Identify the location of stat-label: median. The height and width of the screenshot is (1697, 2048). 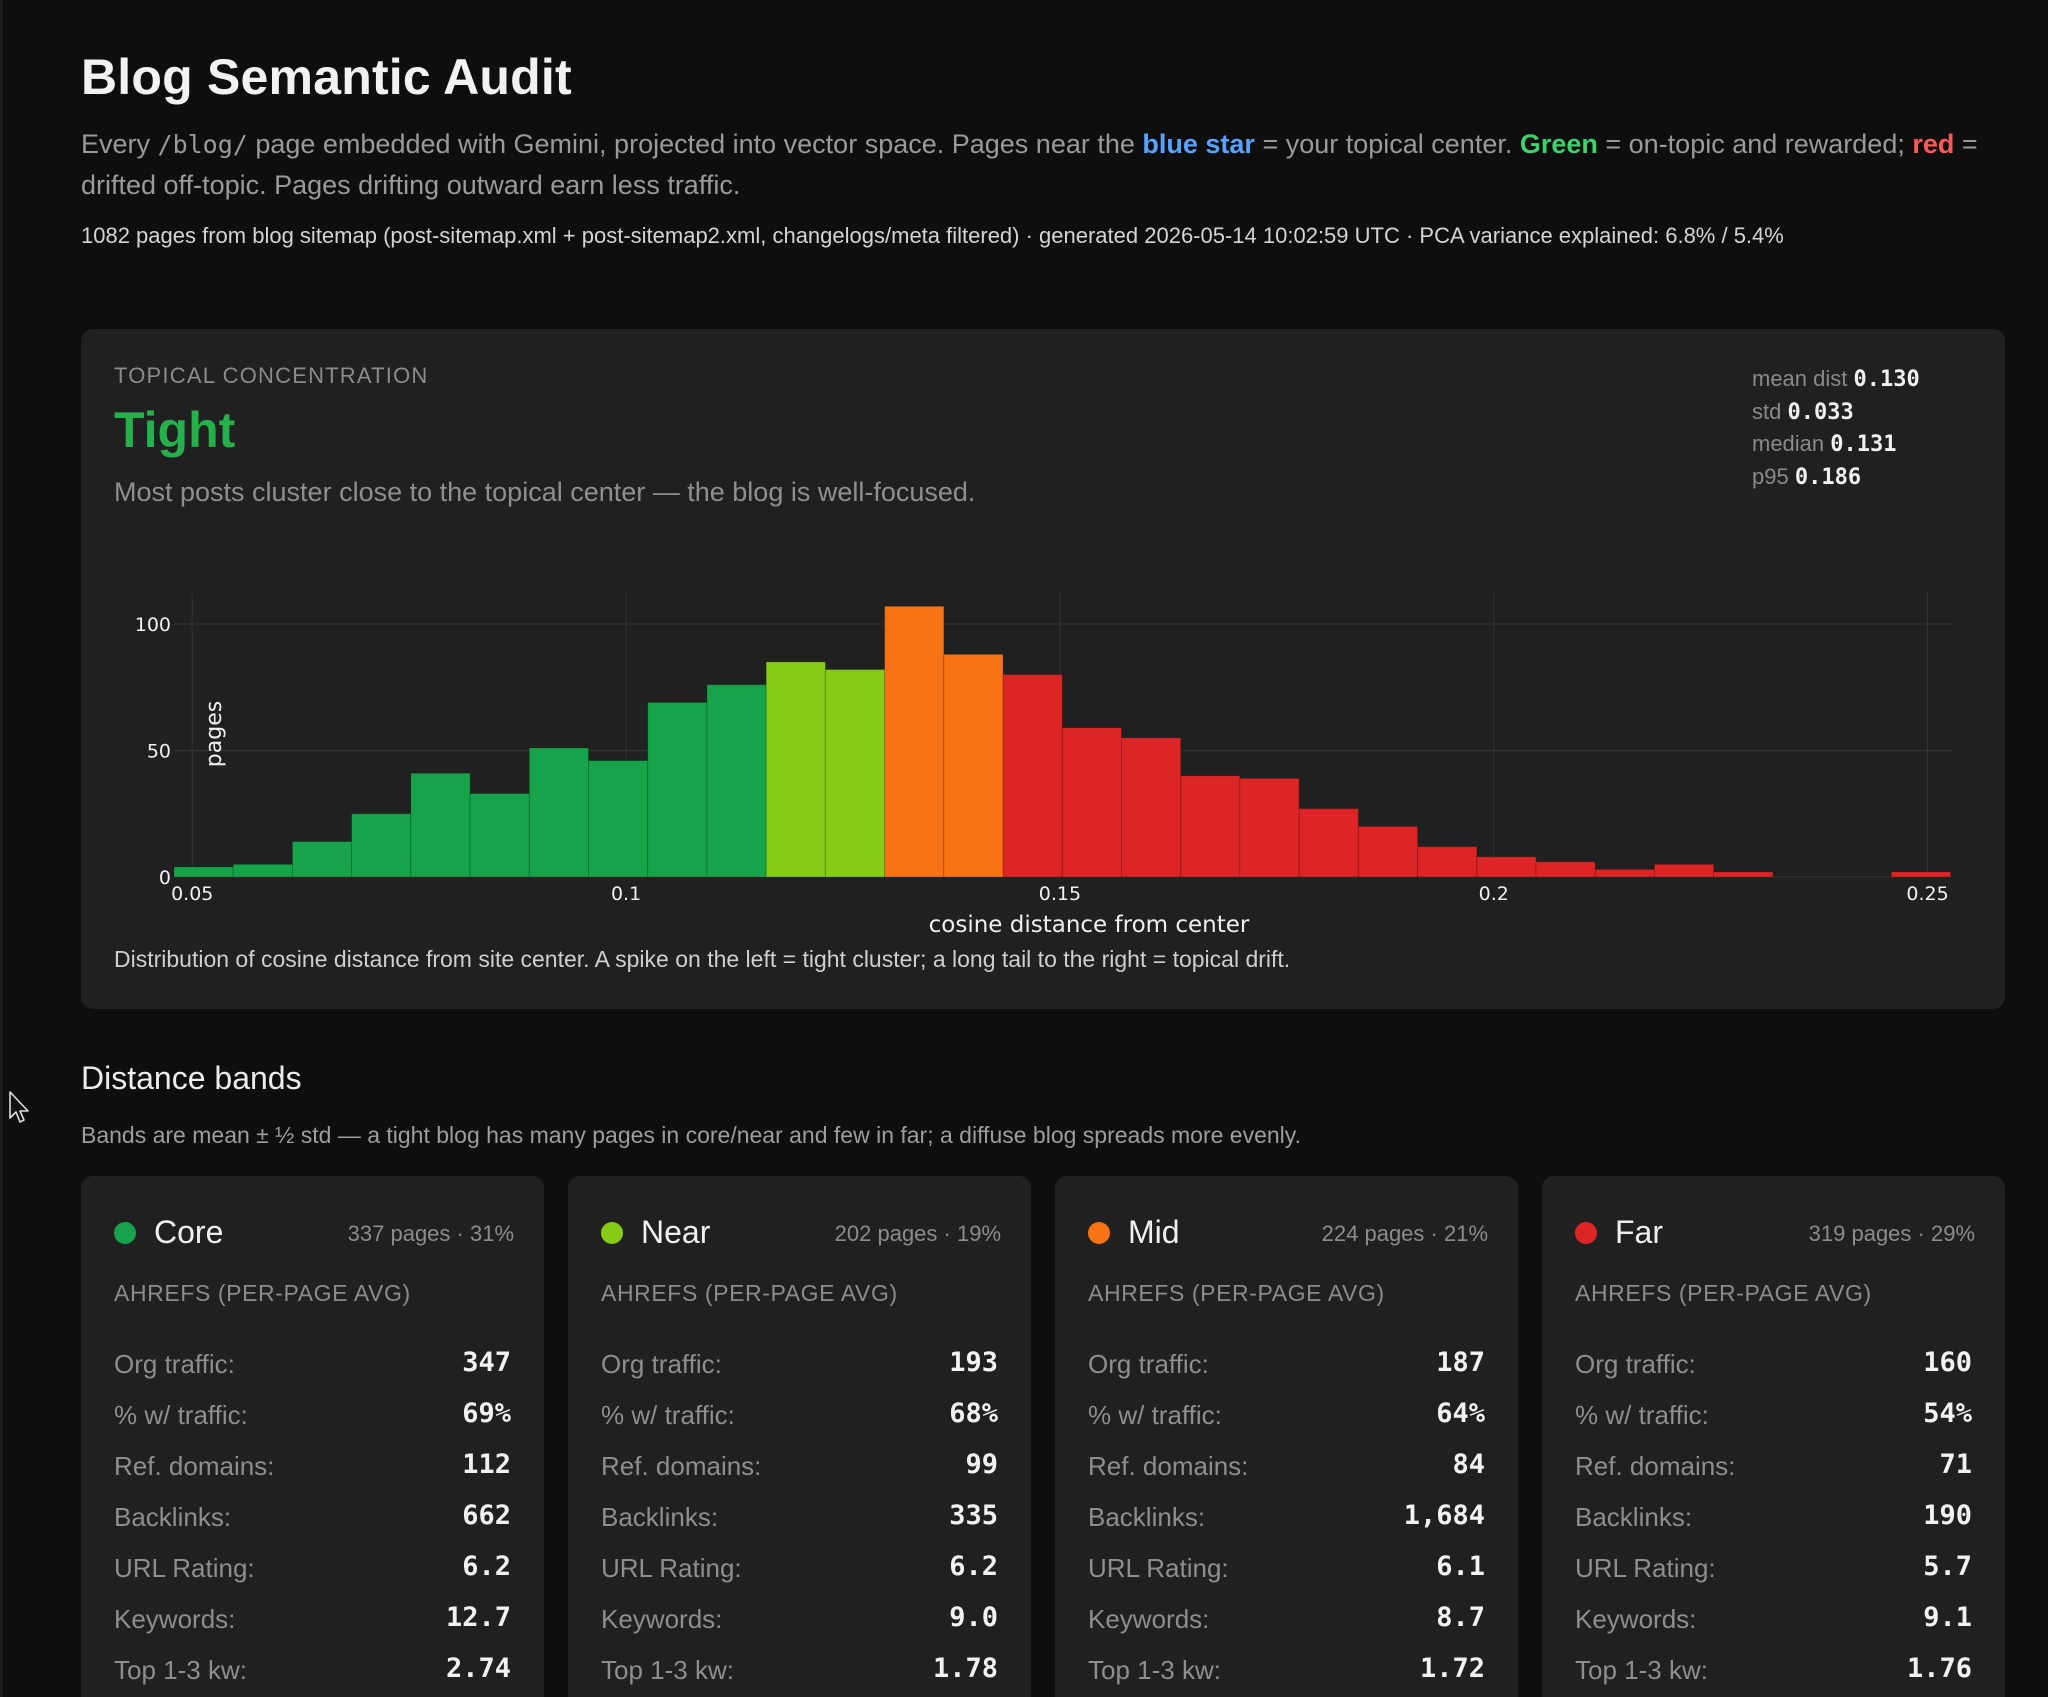
(1788, 443).